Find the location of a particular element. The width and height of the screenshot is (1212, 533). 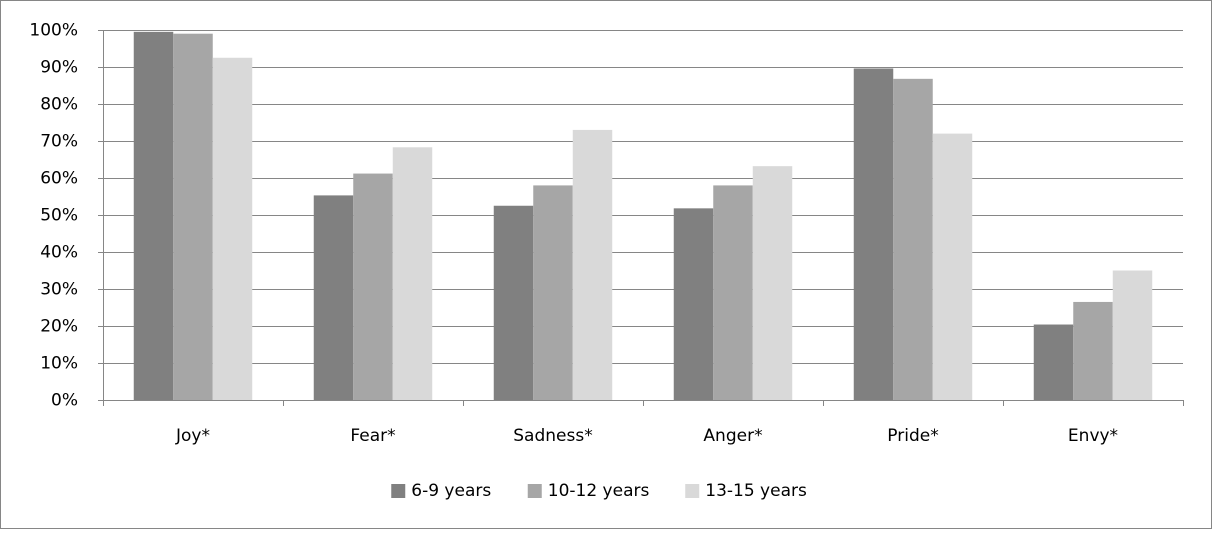

y-tick-label: 30% is located at coordinates (59, 290).